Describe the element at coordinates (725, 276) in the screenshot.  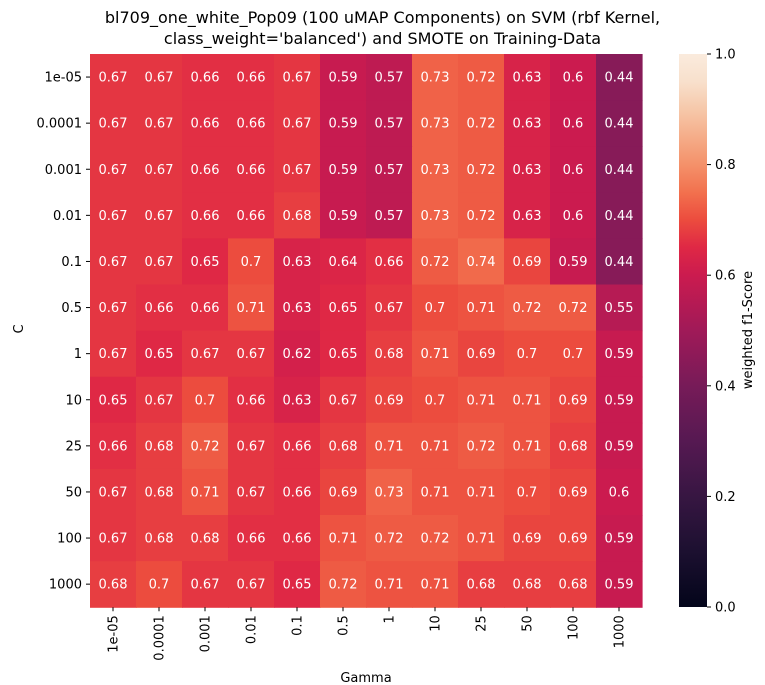
I see `colorbar-tick-label: 0.6` at that location.